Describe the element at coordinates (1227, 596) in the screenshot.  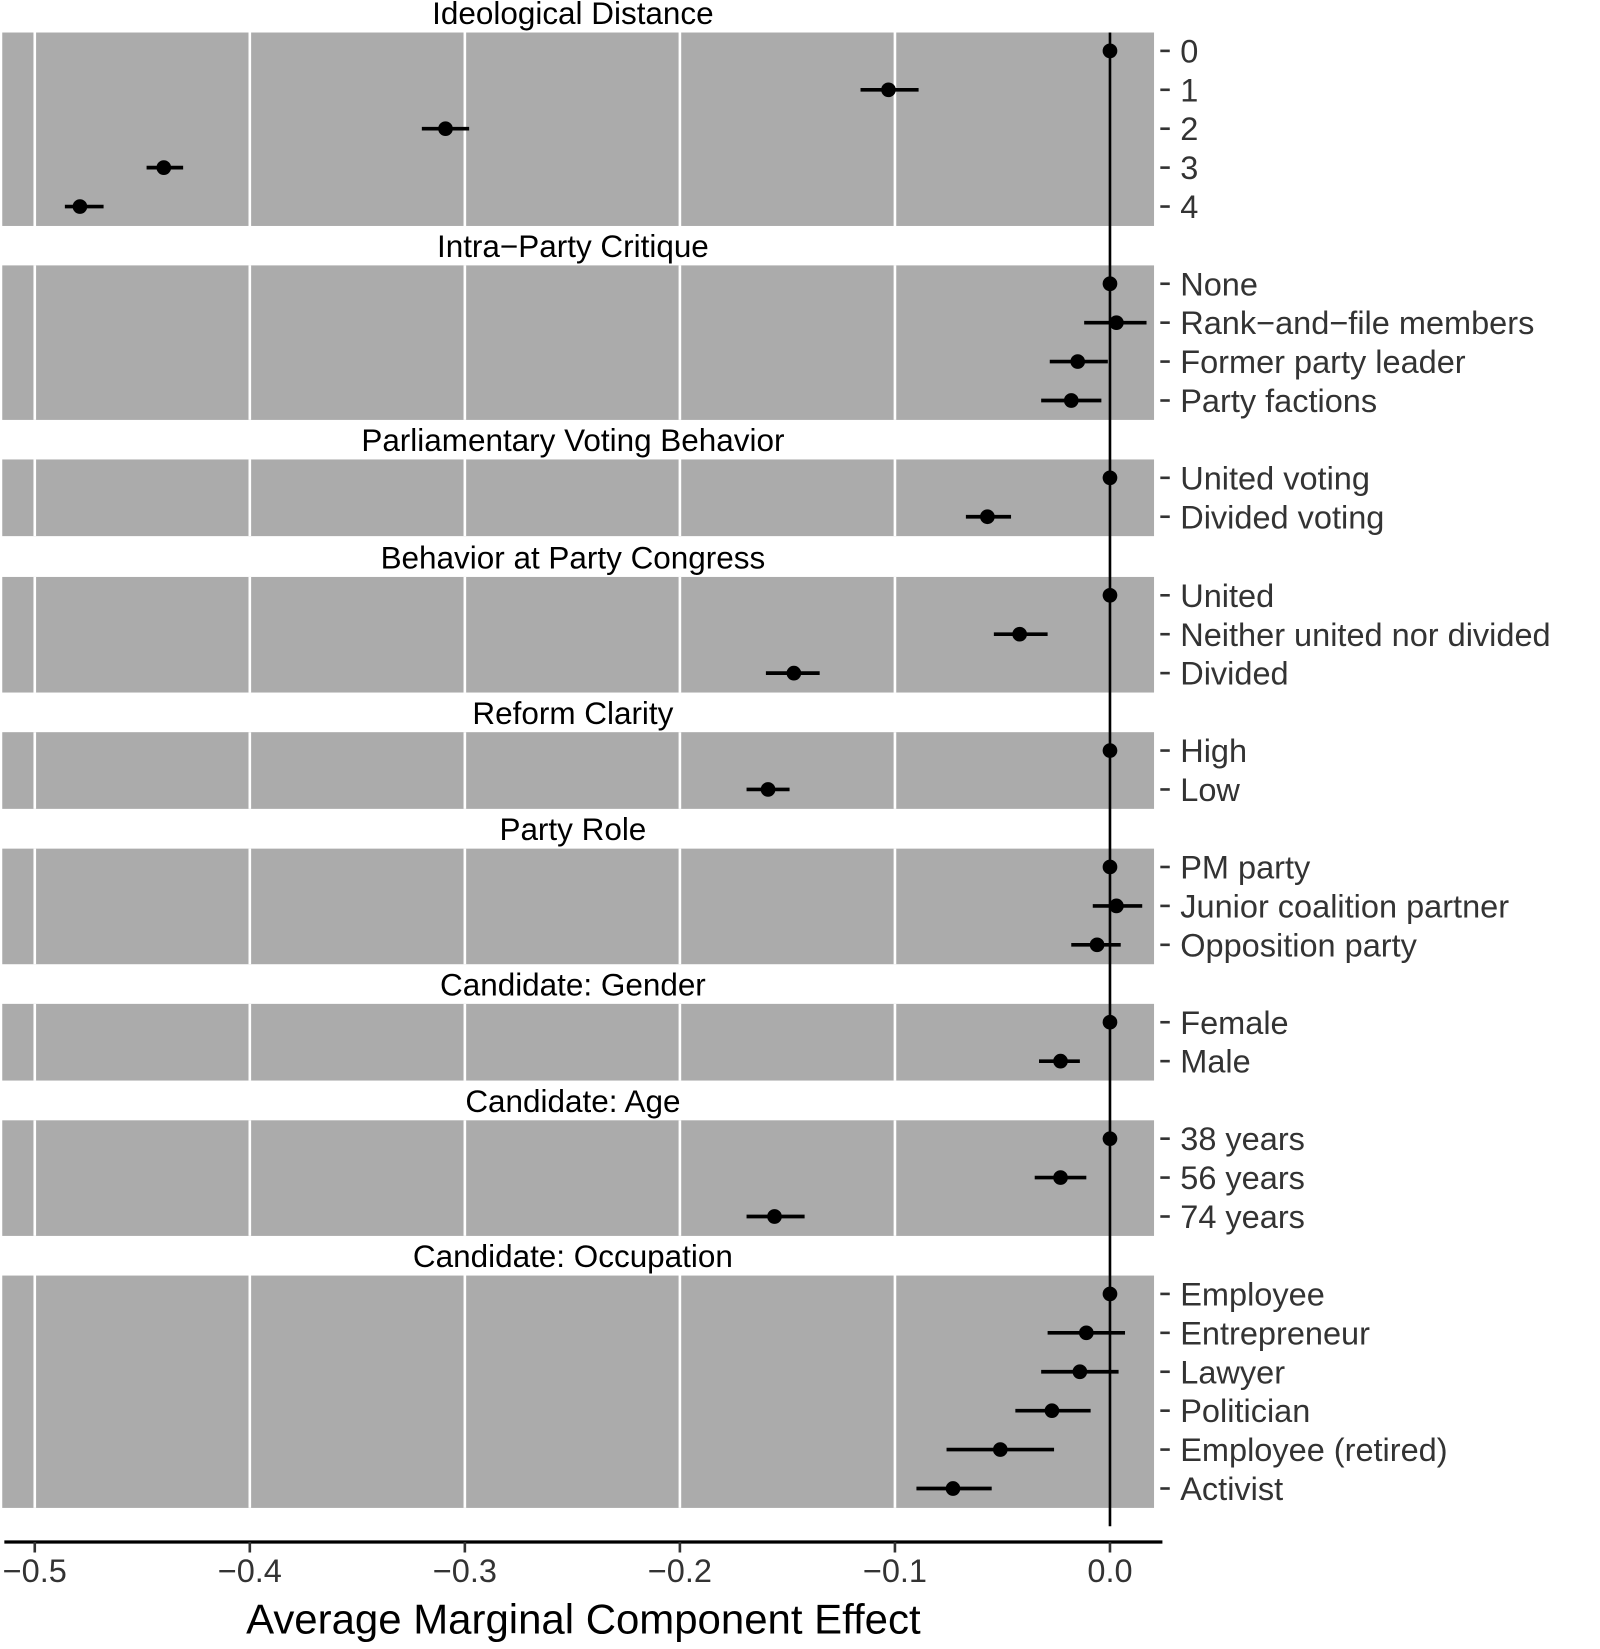
I see `y-tick-label: United` at that location.